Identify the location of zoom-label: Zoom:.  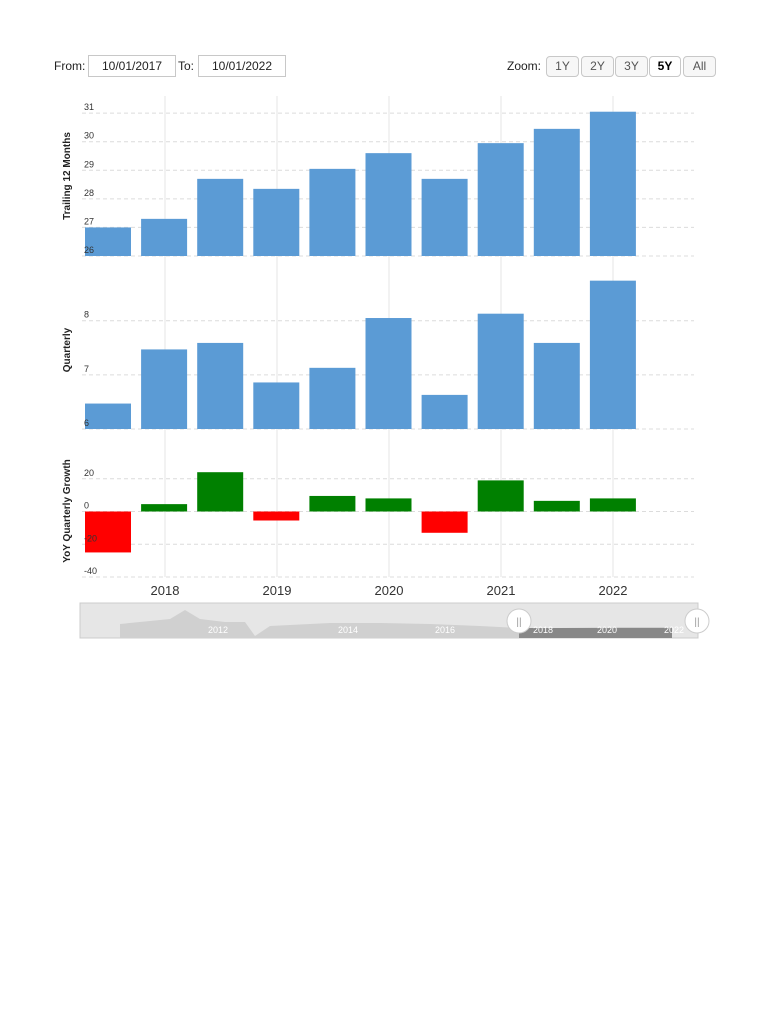
(524, 66).